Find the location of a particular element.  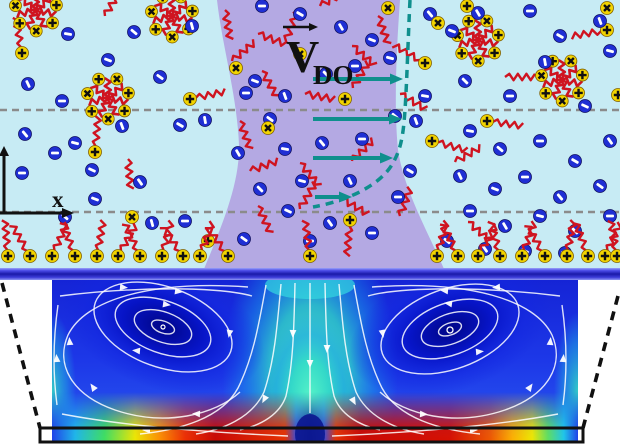

ion-body is located at coordinates (181, 2).